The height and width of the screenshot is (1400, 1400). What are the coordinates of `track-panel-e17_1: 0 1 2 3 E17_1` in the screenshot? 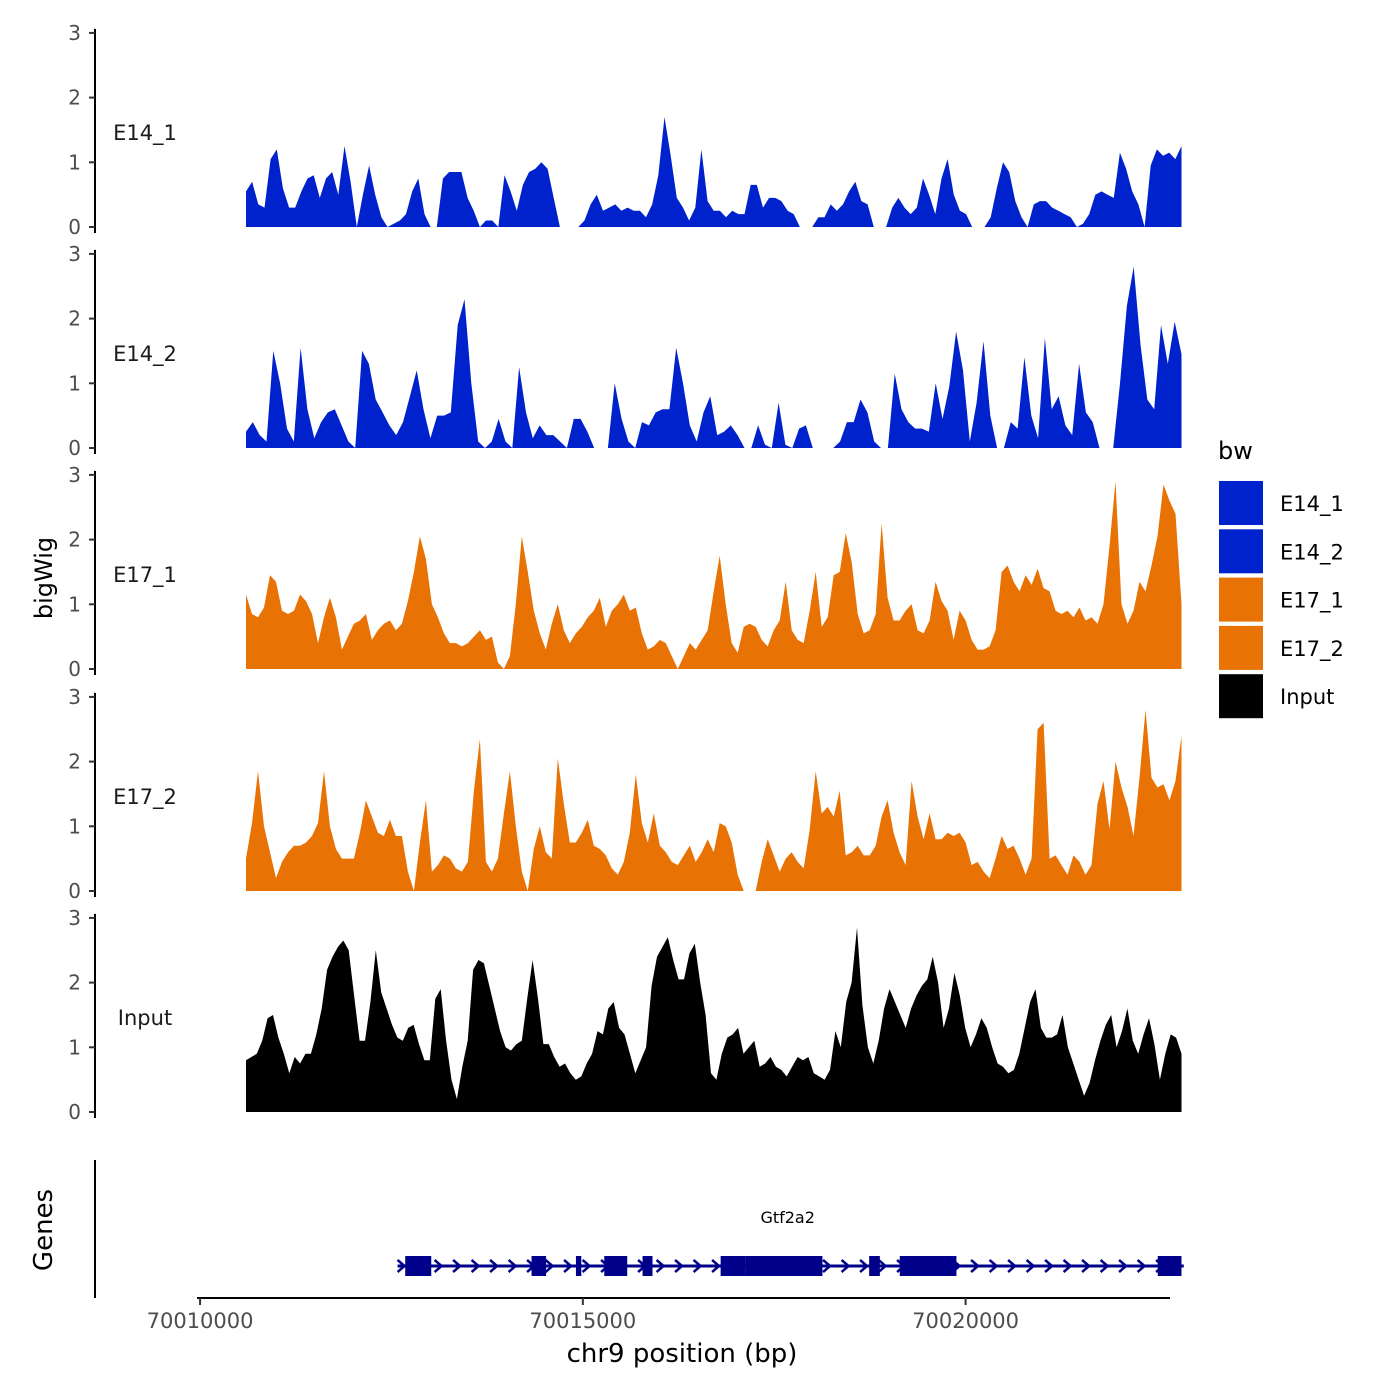 It's located at (625, 572).